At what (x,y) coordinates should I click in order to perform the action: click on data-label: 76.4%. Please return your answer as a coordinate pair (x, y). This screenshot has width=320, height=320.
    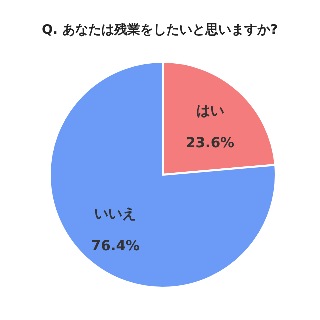
    Looking at the image, I should click on (115, 246).